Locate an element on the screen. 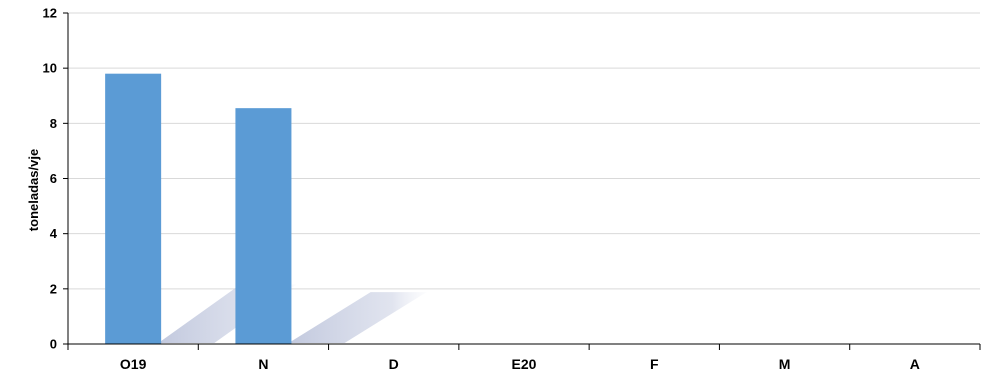 The height and width of the screenshot is (377, 982). y-tick-label: 6 is located at coordinates (53, 178).